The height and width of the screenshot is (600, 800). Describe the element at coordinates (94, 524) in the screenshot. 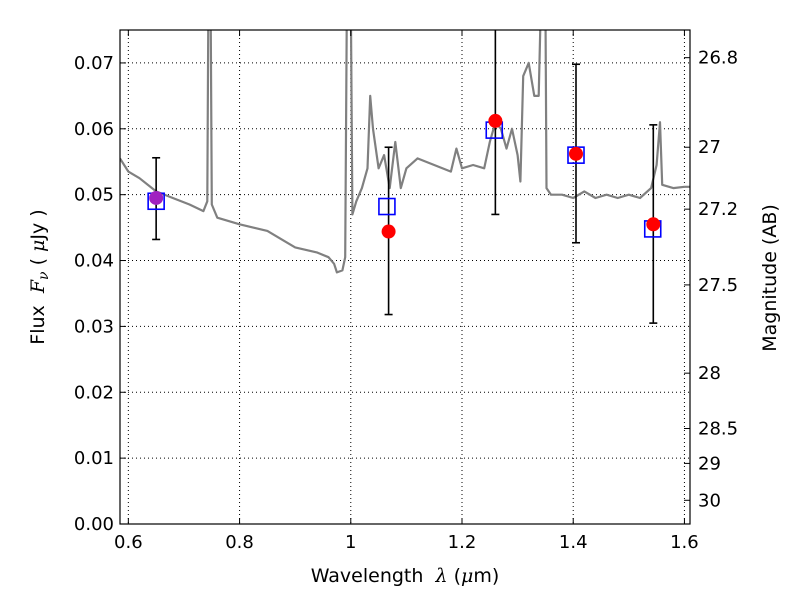

I see `y-tick-label: 0.00` at that location.